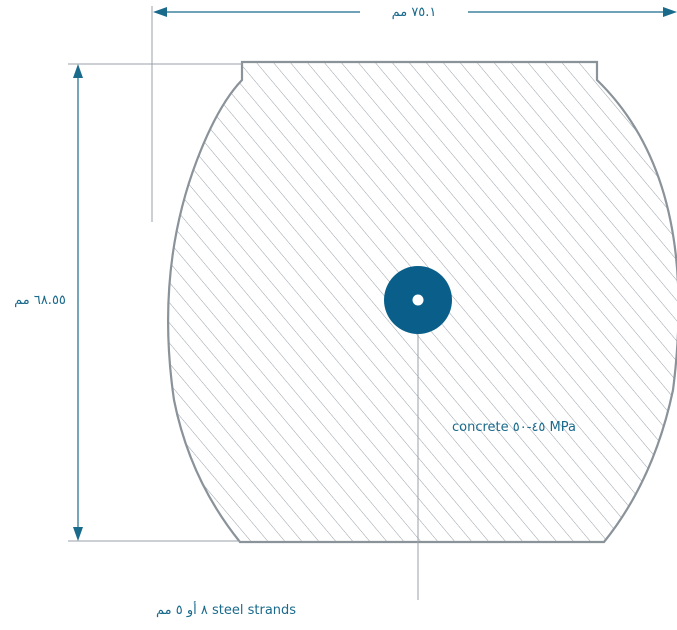 The width and height of the screenshot is (677, 630). I want to click on width-arrow-left, so click(160, 12).